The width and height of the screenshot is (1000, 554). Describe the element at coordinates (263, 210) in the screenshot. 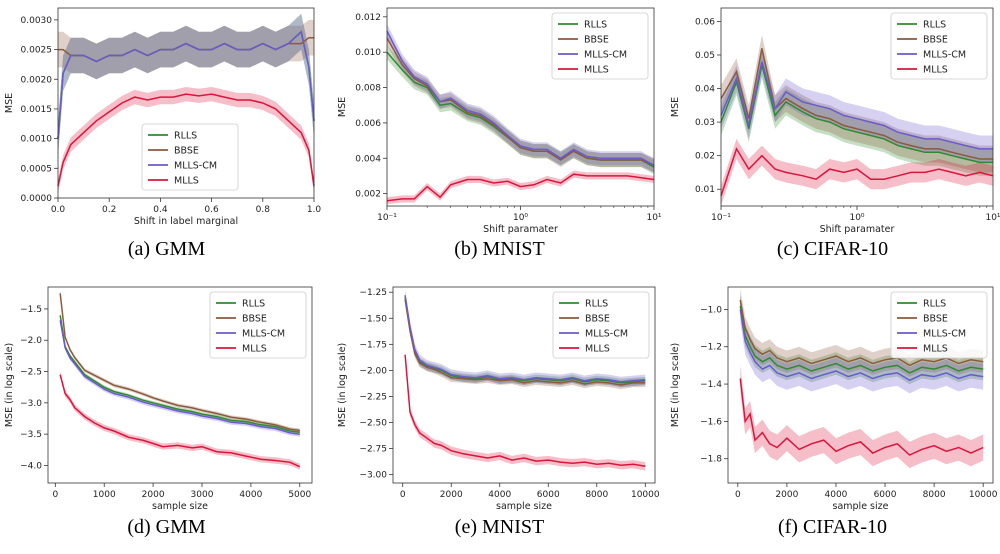

I see `p0-xtick-label: 0.8` at that location.